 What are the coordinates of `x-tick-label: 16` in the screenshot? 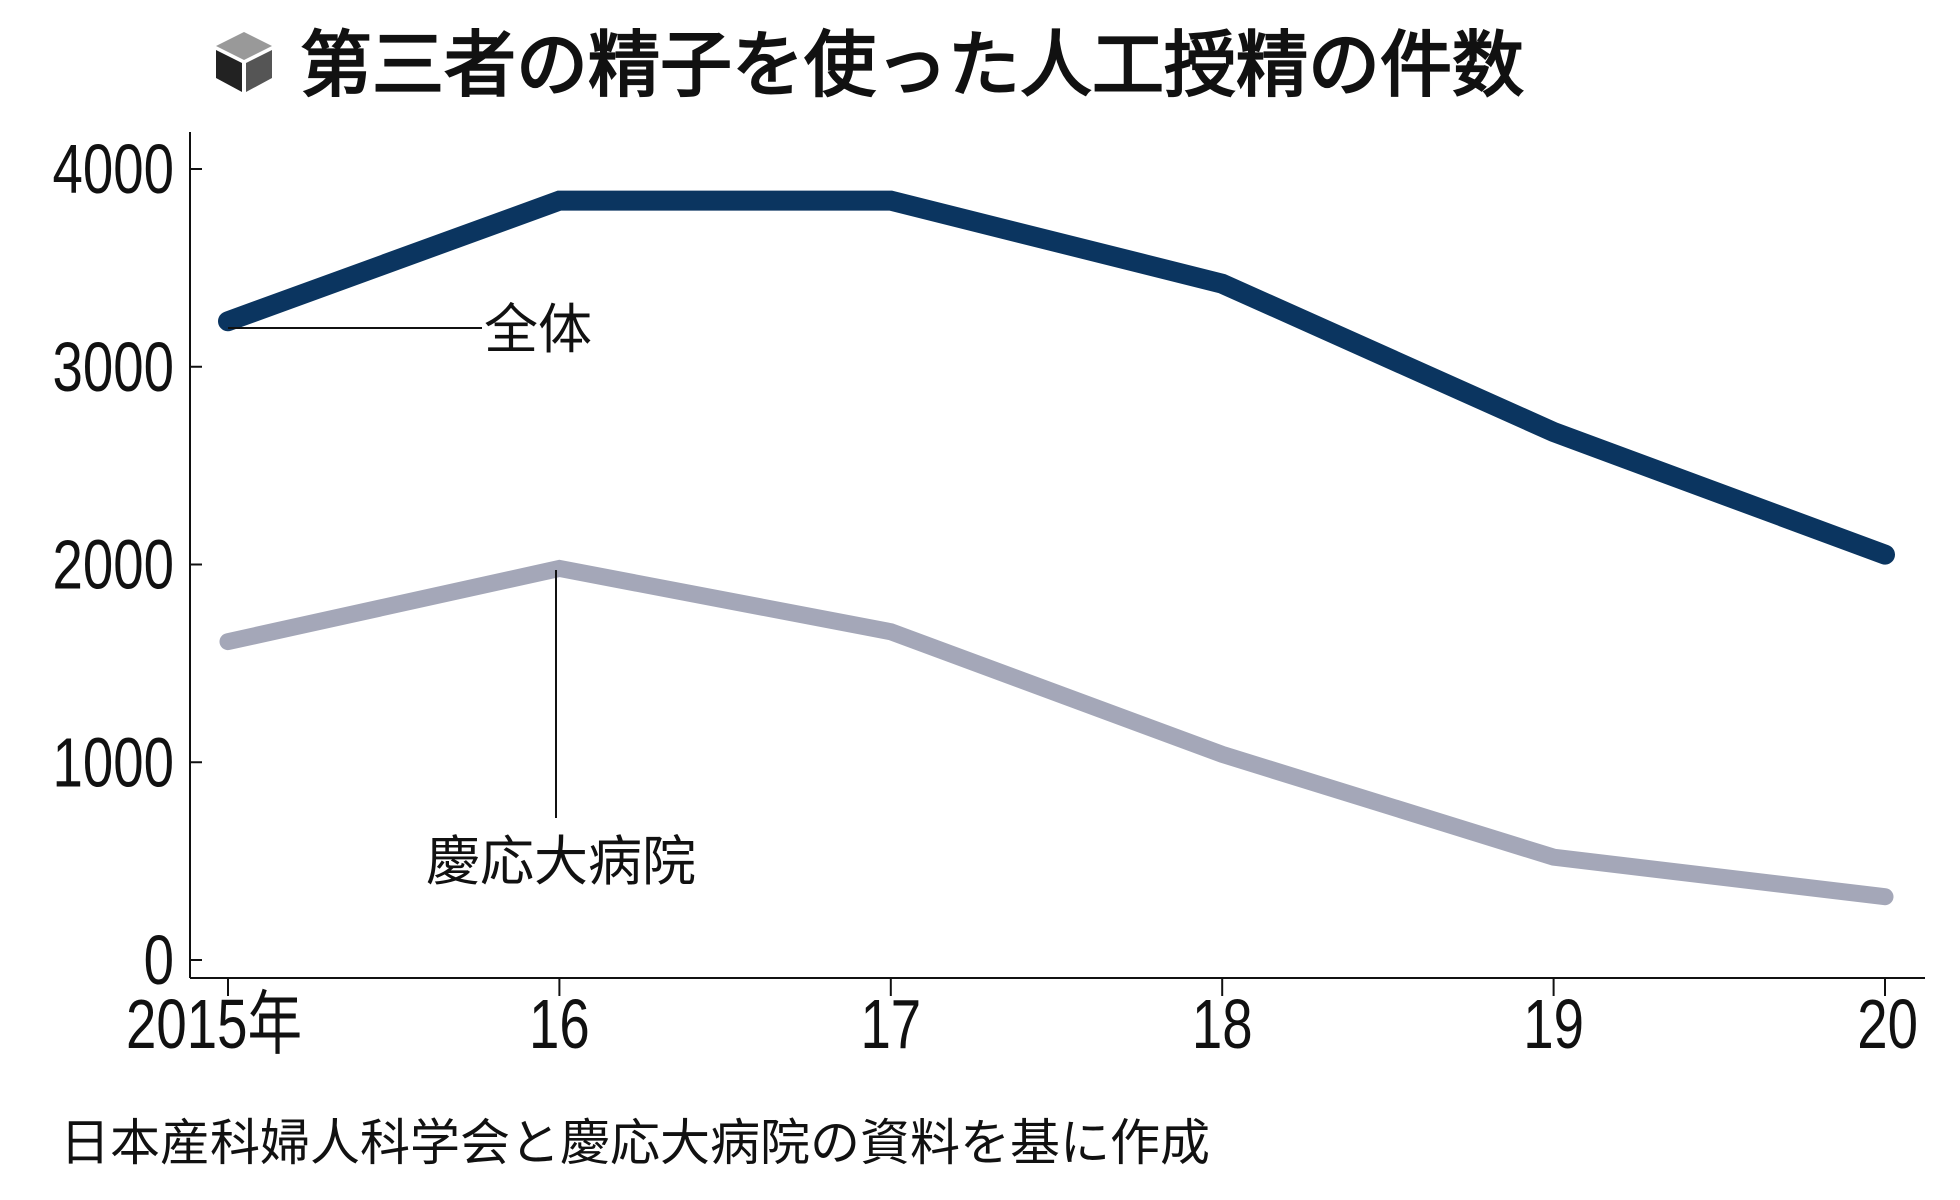 It's located at (559, 1025).